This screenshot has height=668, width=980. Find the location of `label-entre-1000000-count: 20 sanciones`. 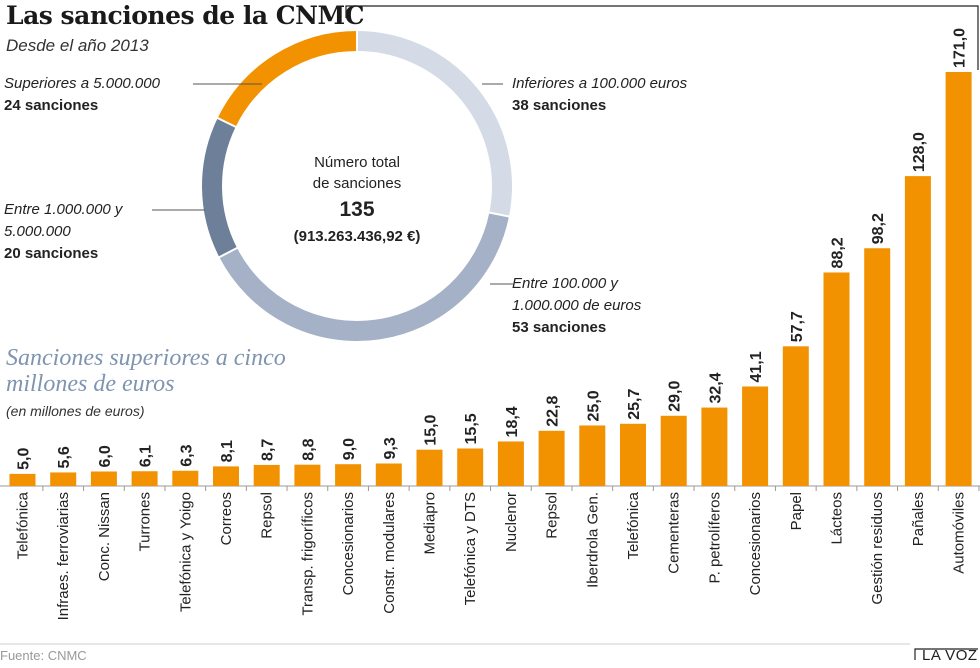

label-entre-1000000-count: 20 sanciones is located at coordinates (51, 253).